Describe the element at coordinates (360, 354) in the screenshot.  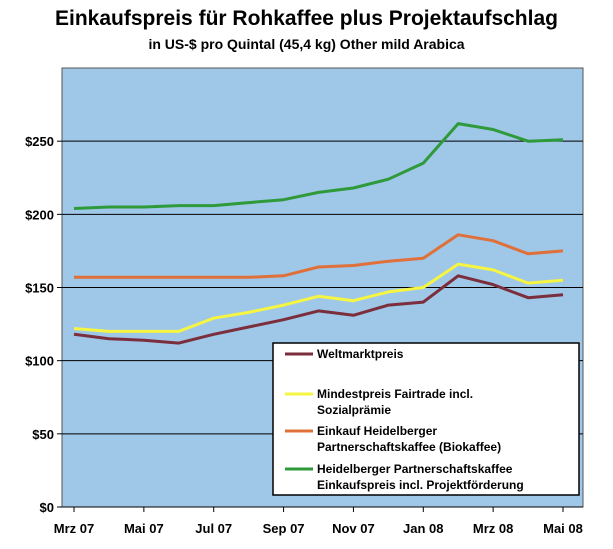
I see `legend-label-1: Weltmarktpreis` at that location.